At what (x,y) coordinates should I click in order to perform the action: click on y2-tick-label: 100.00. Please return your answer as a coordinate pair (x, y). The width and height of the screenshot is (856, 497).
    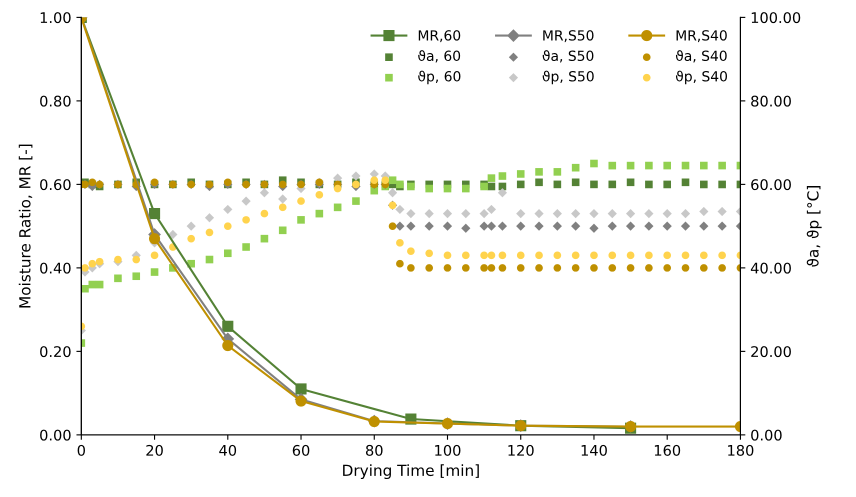
    Looking at the image, I should click on (776, 18).